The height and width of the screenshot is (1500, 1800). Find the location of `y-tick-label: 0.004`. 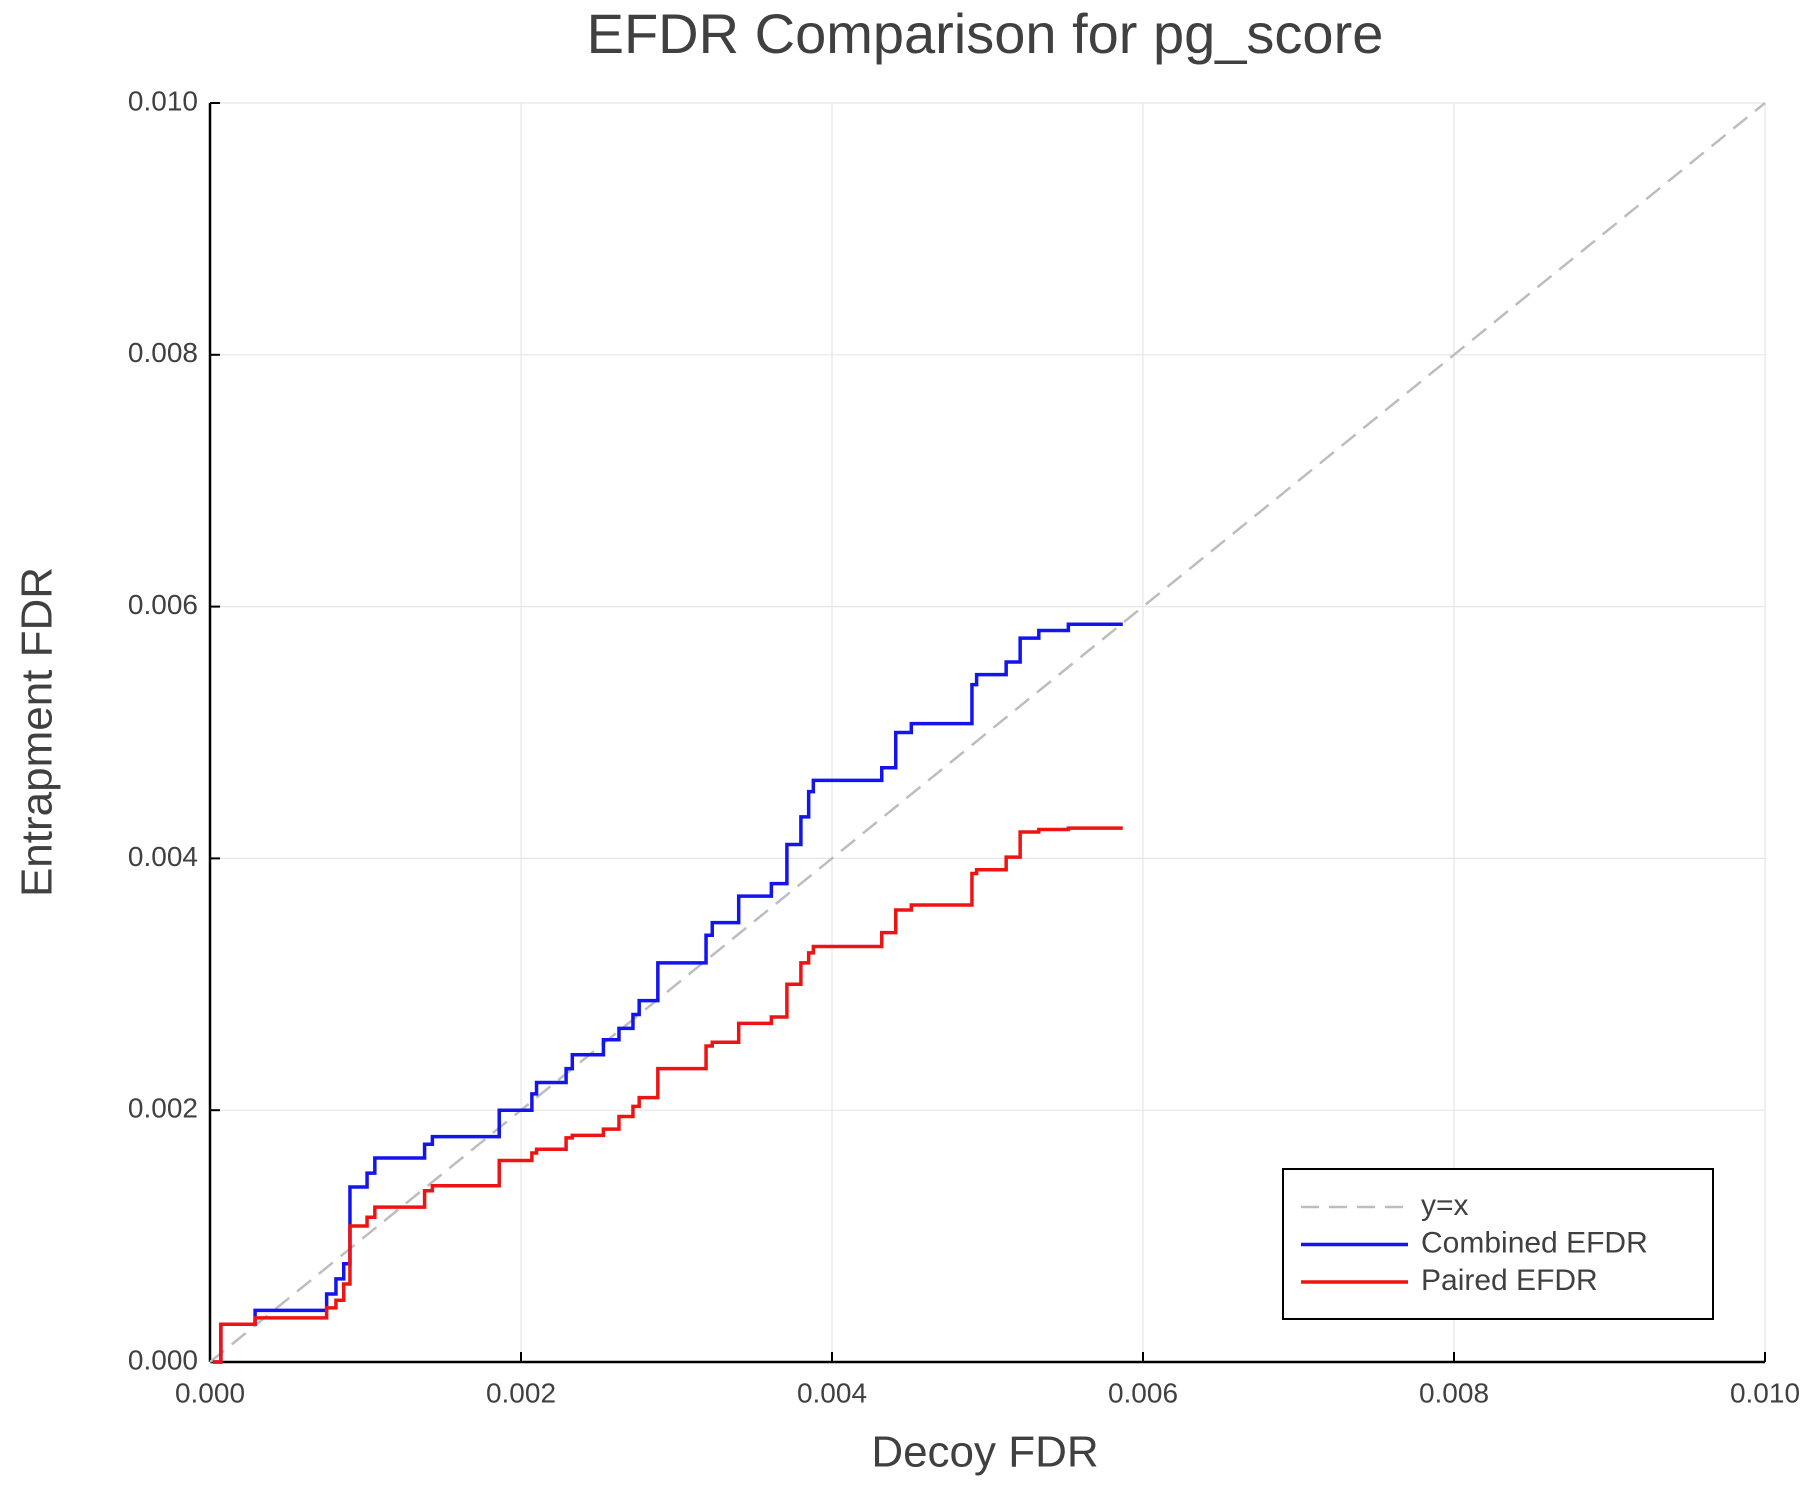

y-tick-label: 0.004 is located at coordinates (163, 856).